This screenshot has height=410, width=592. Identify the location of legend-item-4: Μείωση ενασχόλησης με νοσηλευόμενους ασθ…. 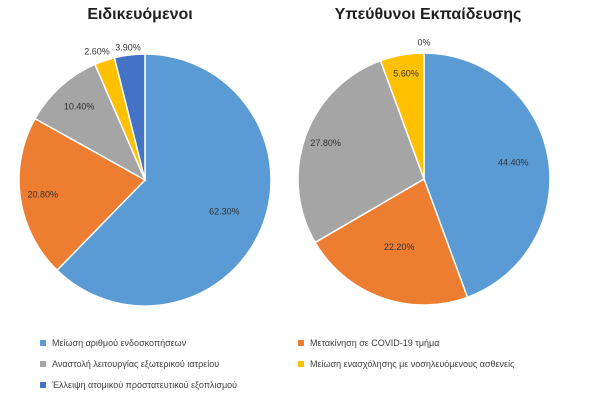
(406, 364).